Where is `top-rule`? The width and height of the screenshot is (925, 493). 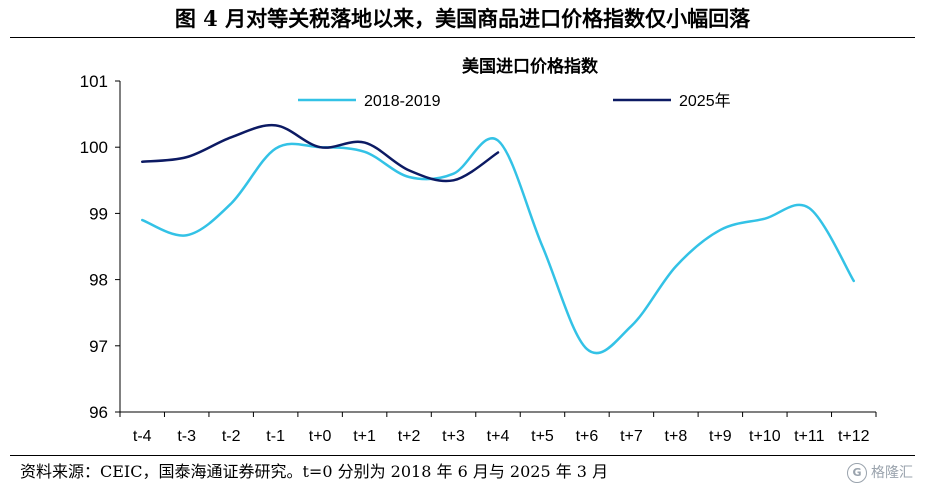 top-rule is located at coordinates (462, 37).